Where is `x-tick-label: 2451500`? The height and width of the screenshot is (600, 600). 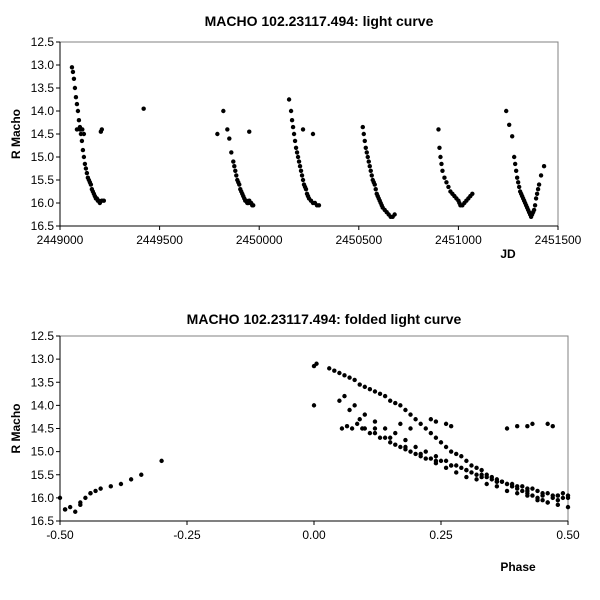
x-tick-label: 2451500 is located at coordinates (558, 240).